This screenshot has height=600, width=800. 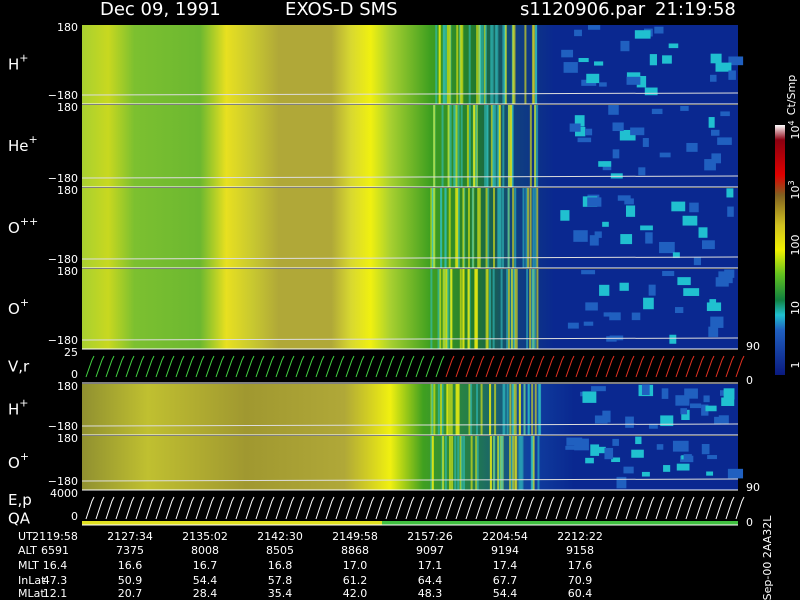 What do you see at coordinates (341, 10) in the screenshot?
I see `instrument: EXOS-D SMS` at bounding box center [341, 10].